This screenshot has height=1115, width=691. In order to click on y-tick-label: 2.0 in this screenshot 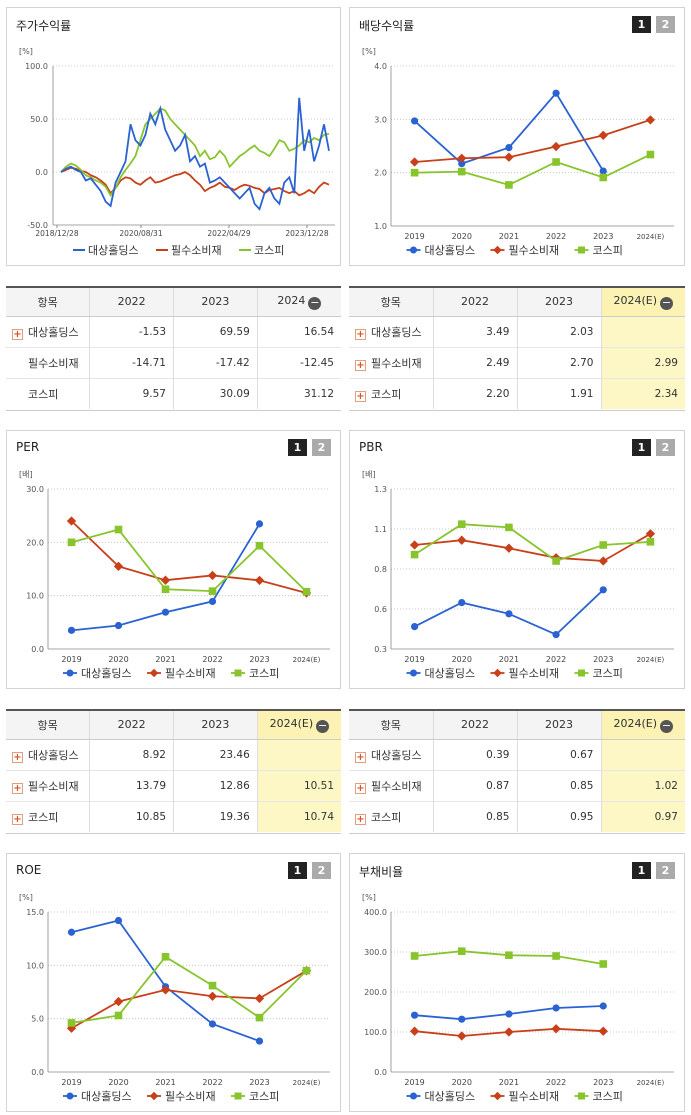, I will do `click(380, 173)`.